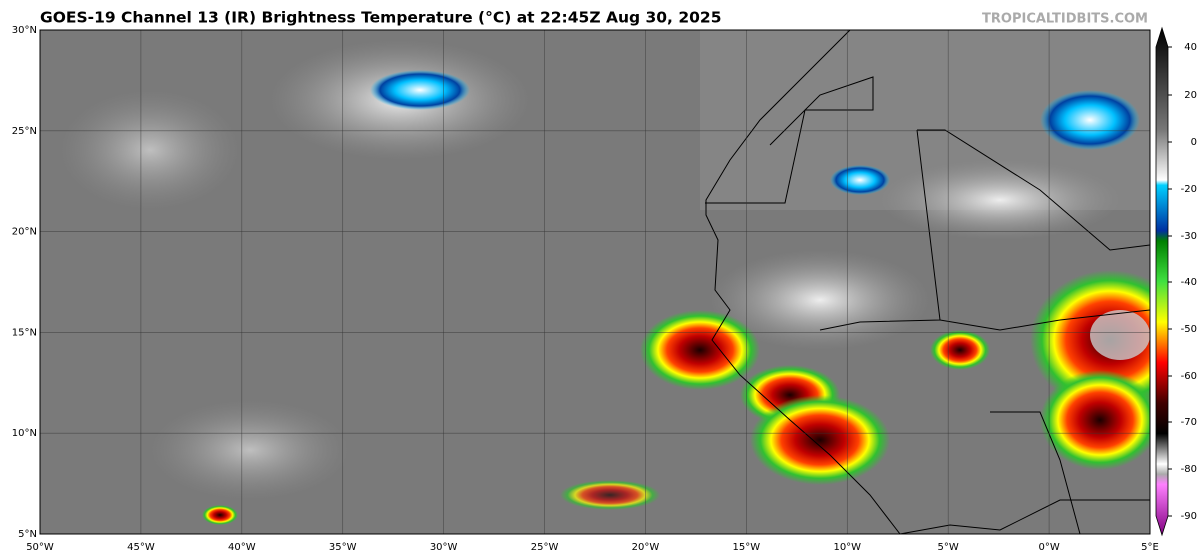 The height and width of the screenshot is (557, 1200). I want to click on lon-label: 5°W, so click(948, 547).